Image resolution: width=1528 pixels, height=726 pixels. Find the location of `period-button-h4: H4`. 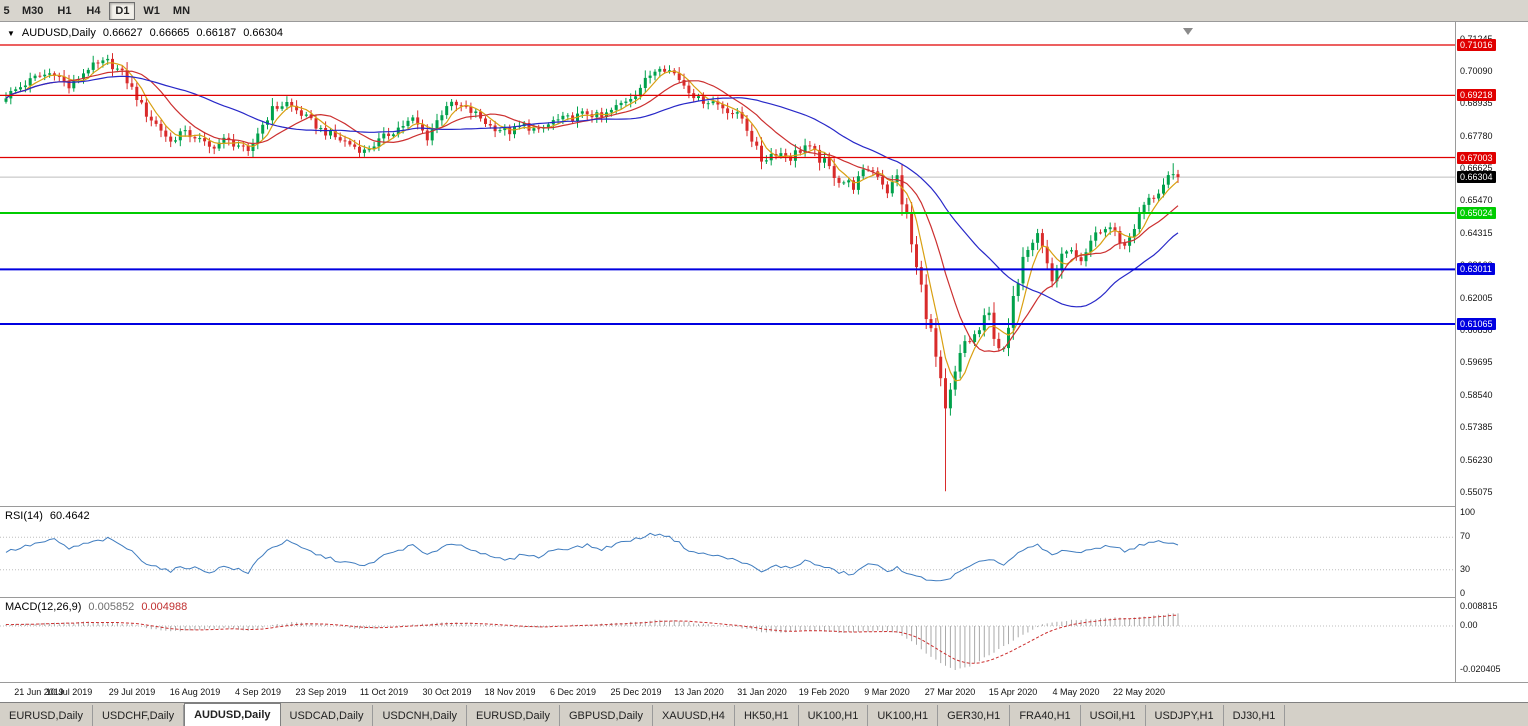

period-button-h4: H4 is located at coordinates (93, 10).